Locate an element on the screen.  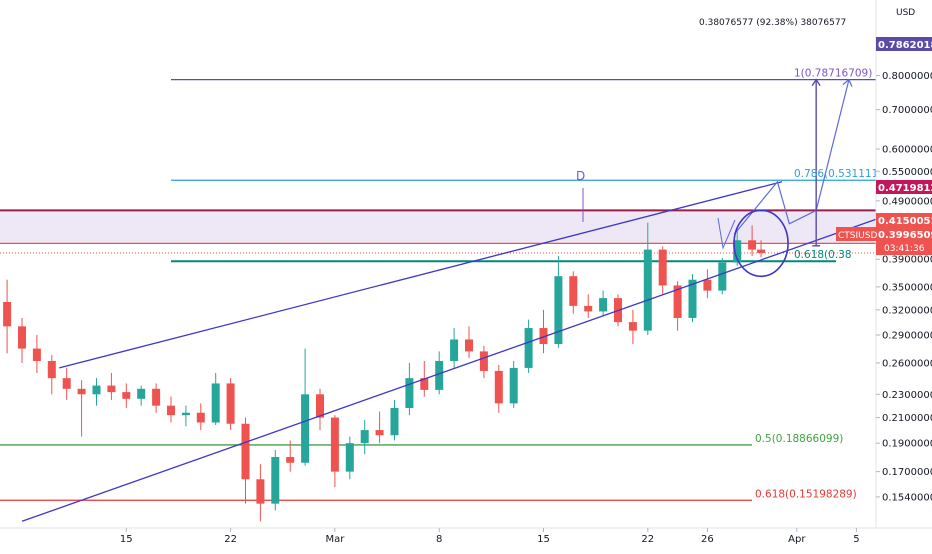
level-a-badge-bg is located at coordinates (904, 220).